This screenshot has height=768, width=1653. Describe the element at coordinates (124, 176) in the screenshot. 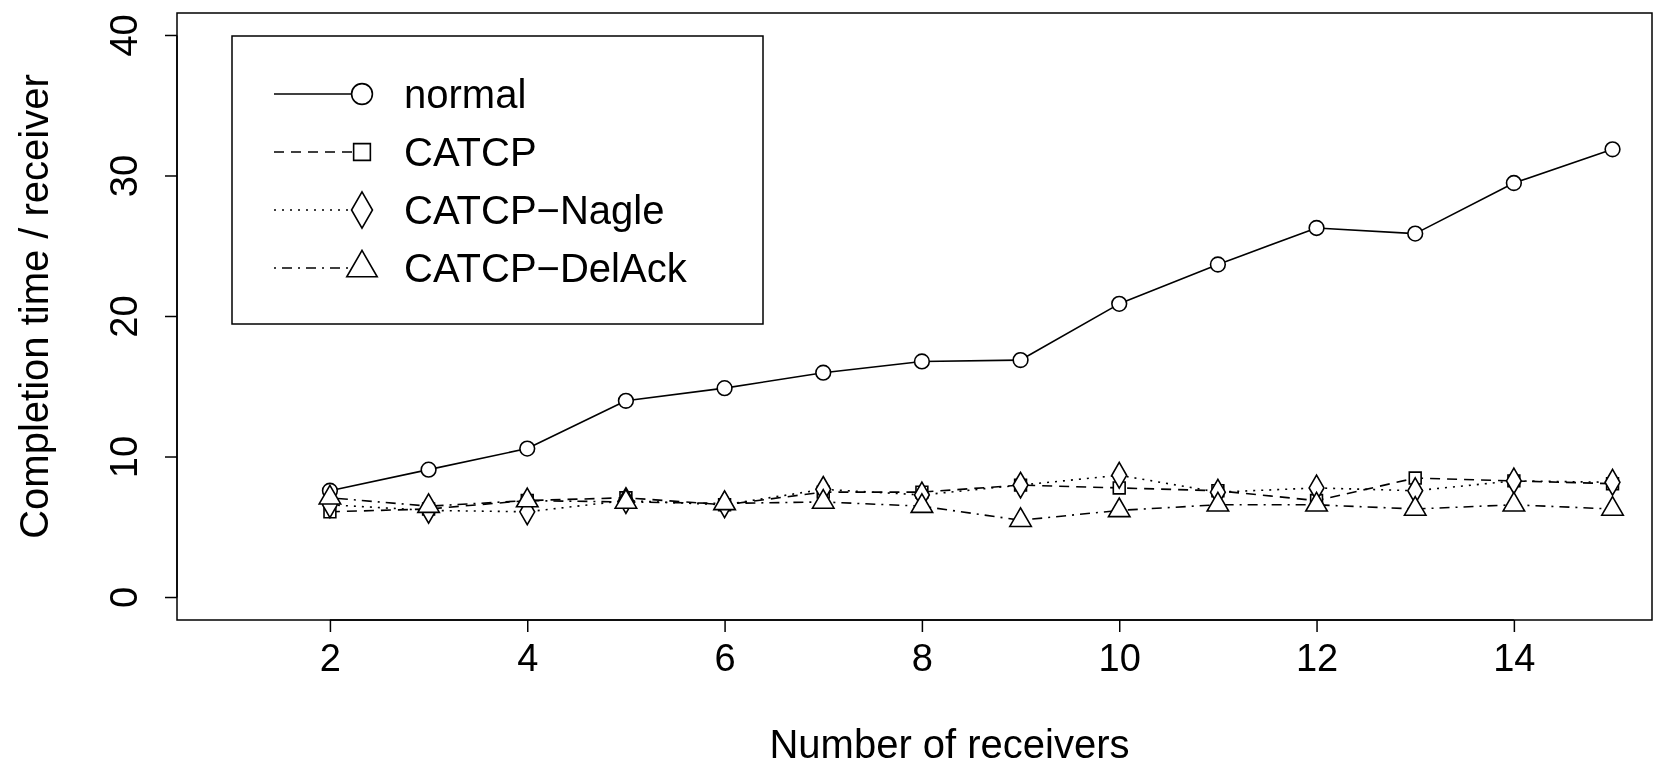

I see `y-tick-label: 30` at that location.